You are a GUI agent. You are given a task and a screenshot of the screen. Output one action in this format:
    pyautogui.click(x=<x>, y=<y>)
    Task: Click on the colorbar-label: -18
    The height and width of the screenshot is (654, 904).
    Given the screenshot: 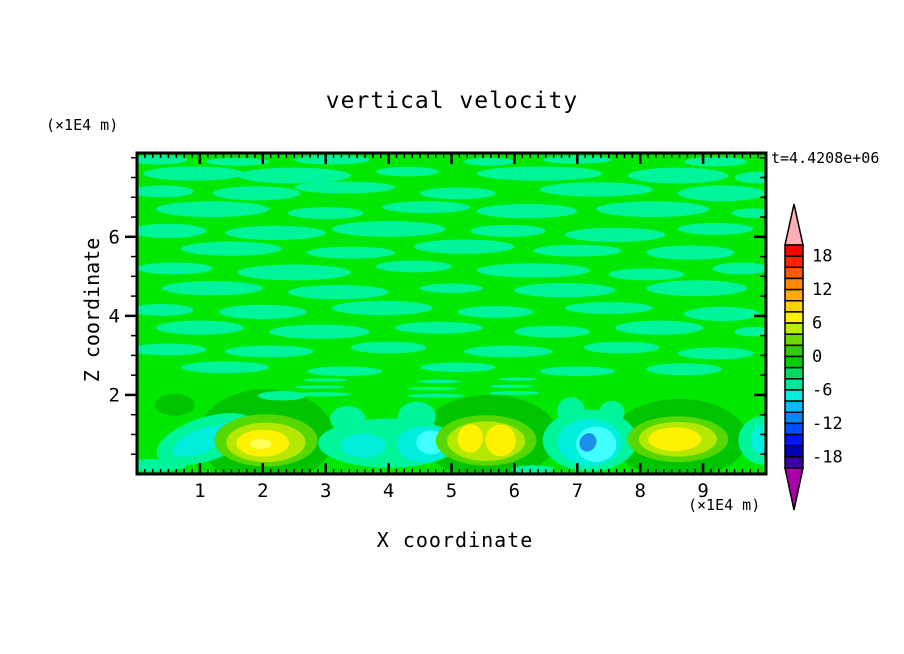 What is the action you would take?
    pyautogui.click(x=827, y=457)
    